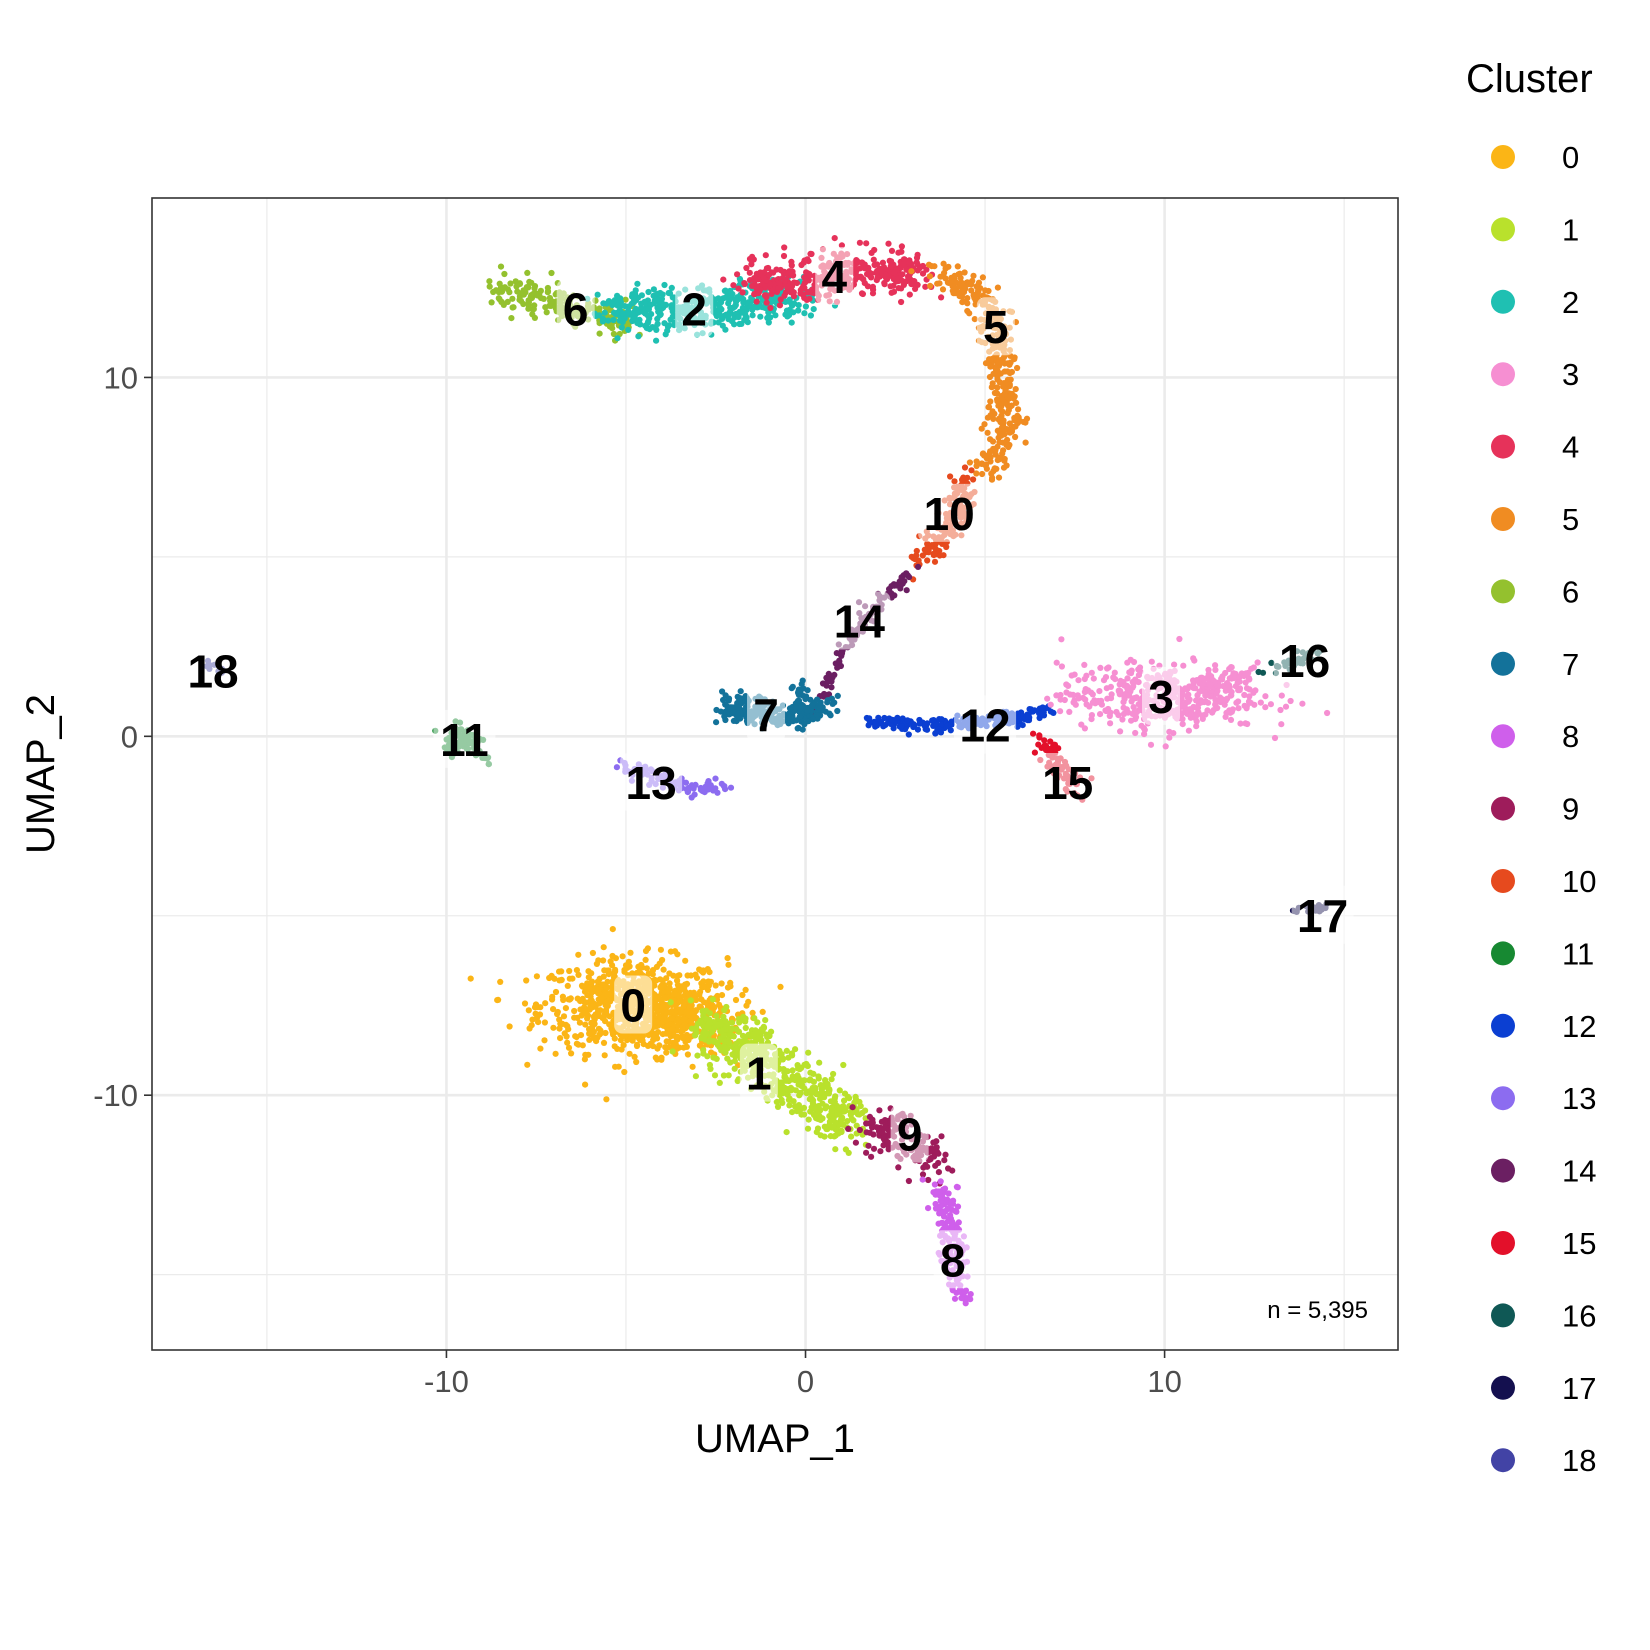  Describe the element at coordinates (766, 715) in the screenshot. I see `cluster-label-7: 7` at that location.